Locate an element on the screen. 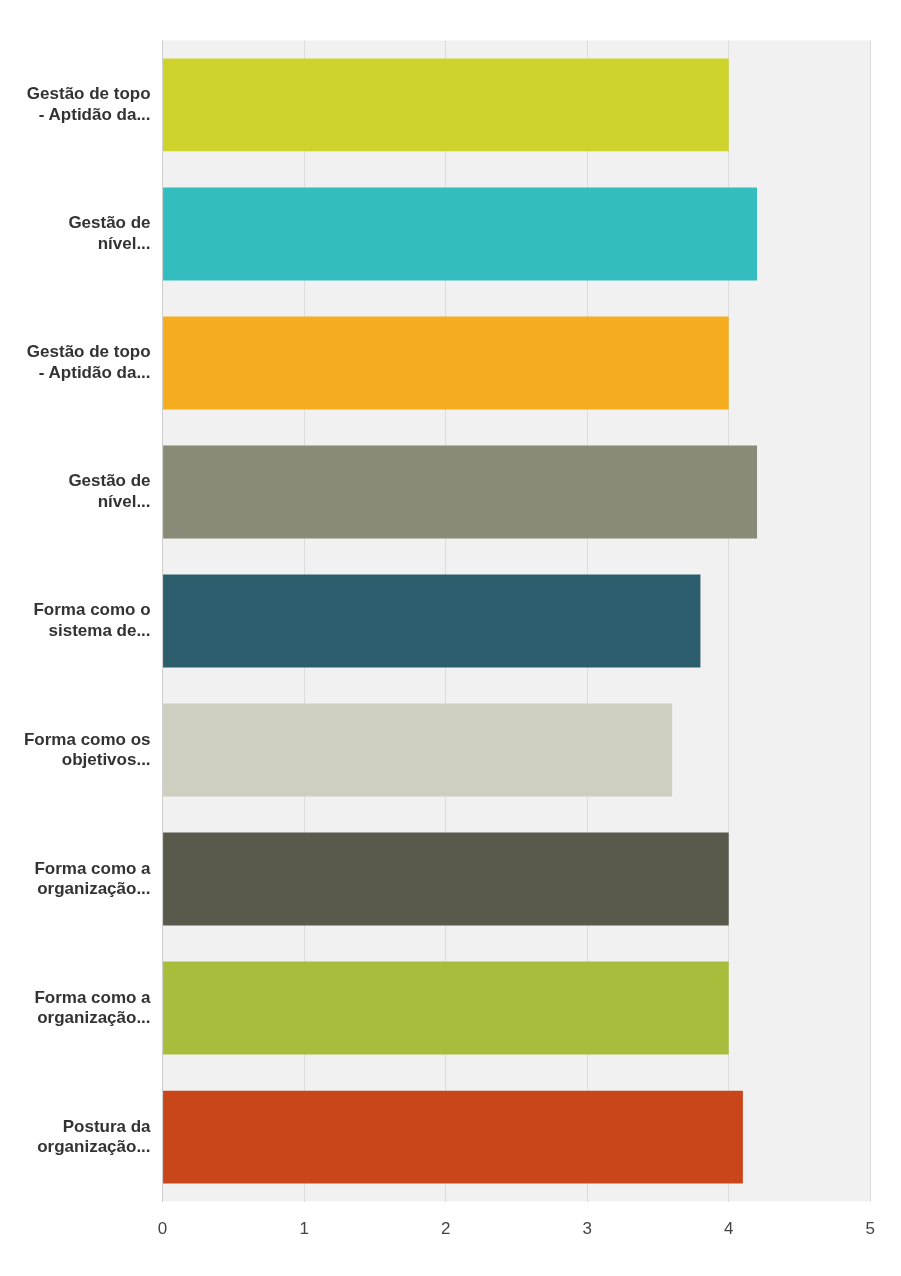  x-tick-label: 5 is located at coordinates (870, 1229).